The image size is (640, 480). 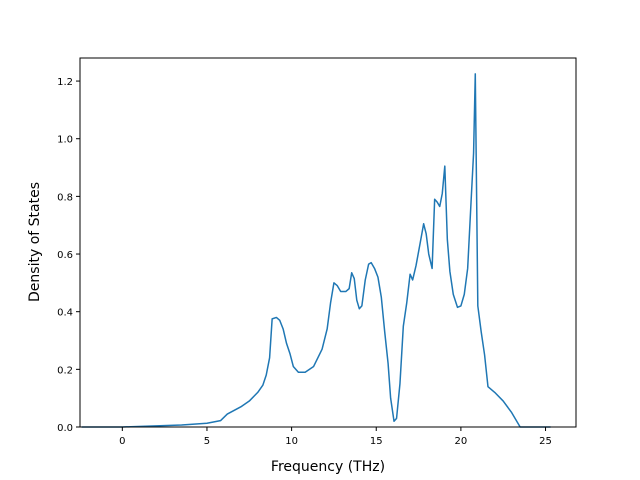 What do you see at coordinates (65, 255) in the screenshot?
I see `y-tick-label: 0.6` at bounding box center [65, 255].